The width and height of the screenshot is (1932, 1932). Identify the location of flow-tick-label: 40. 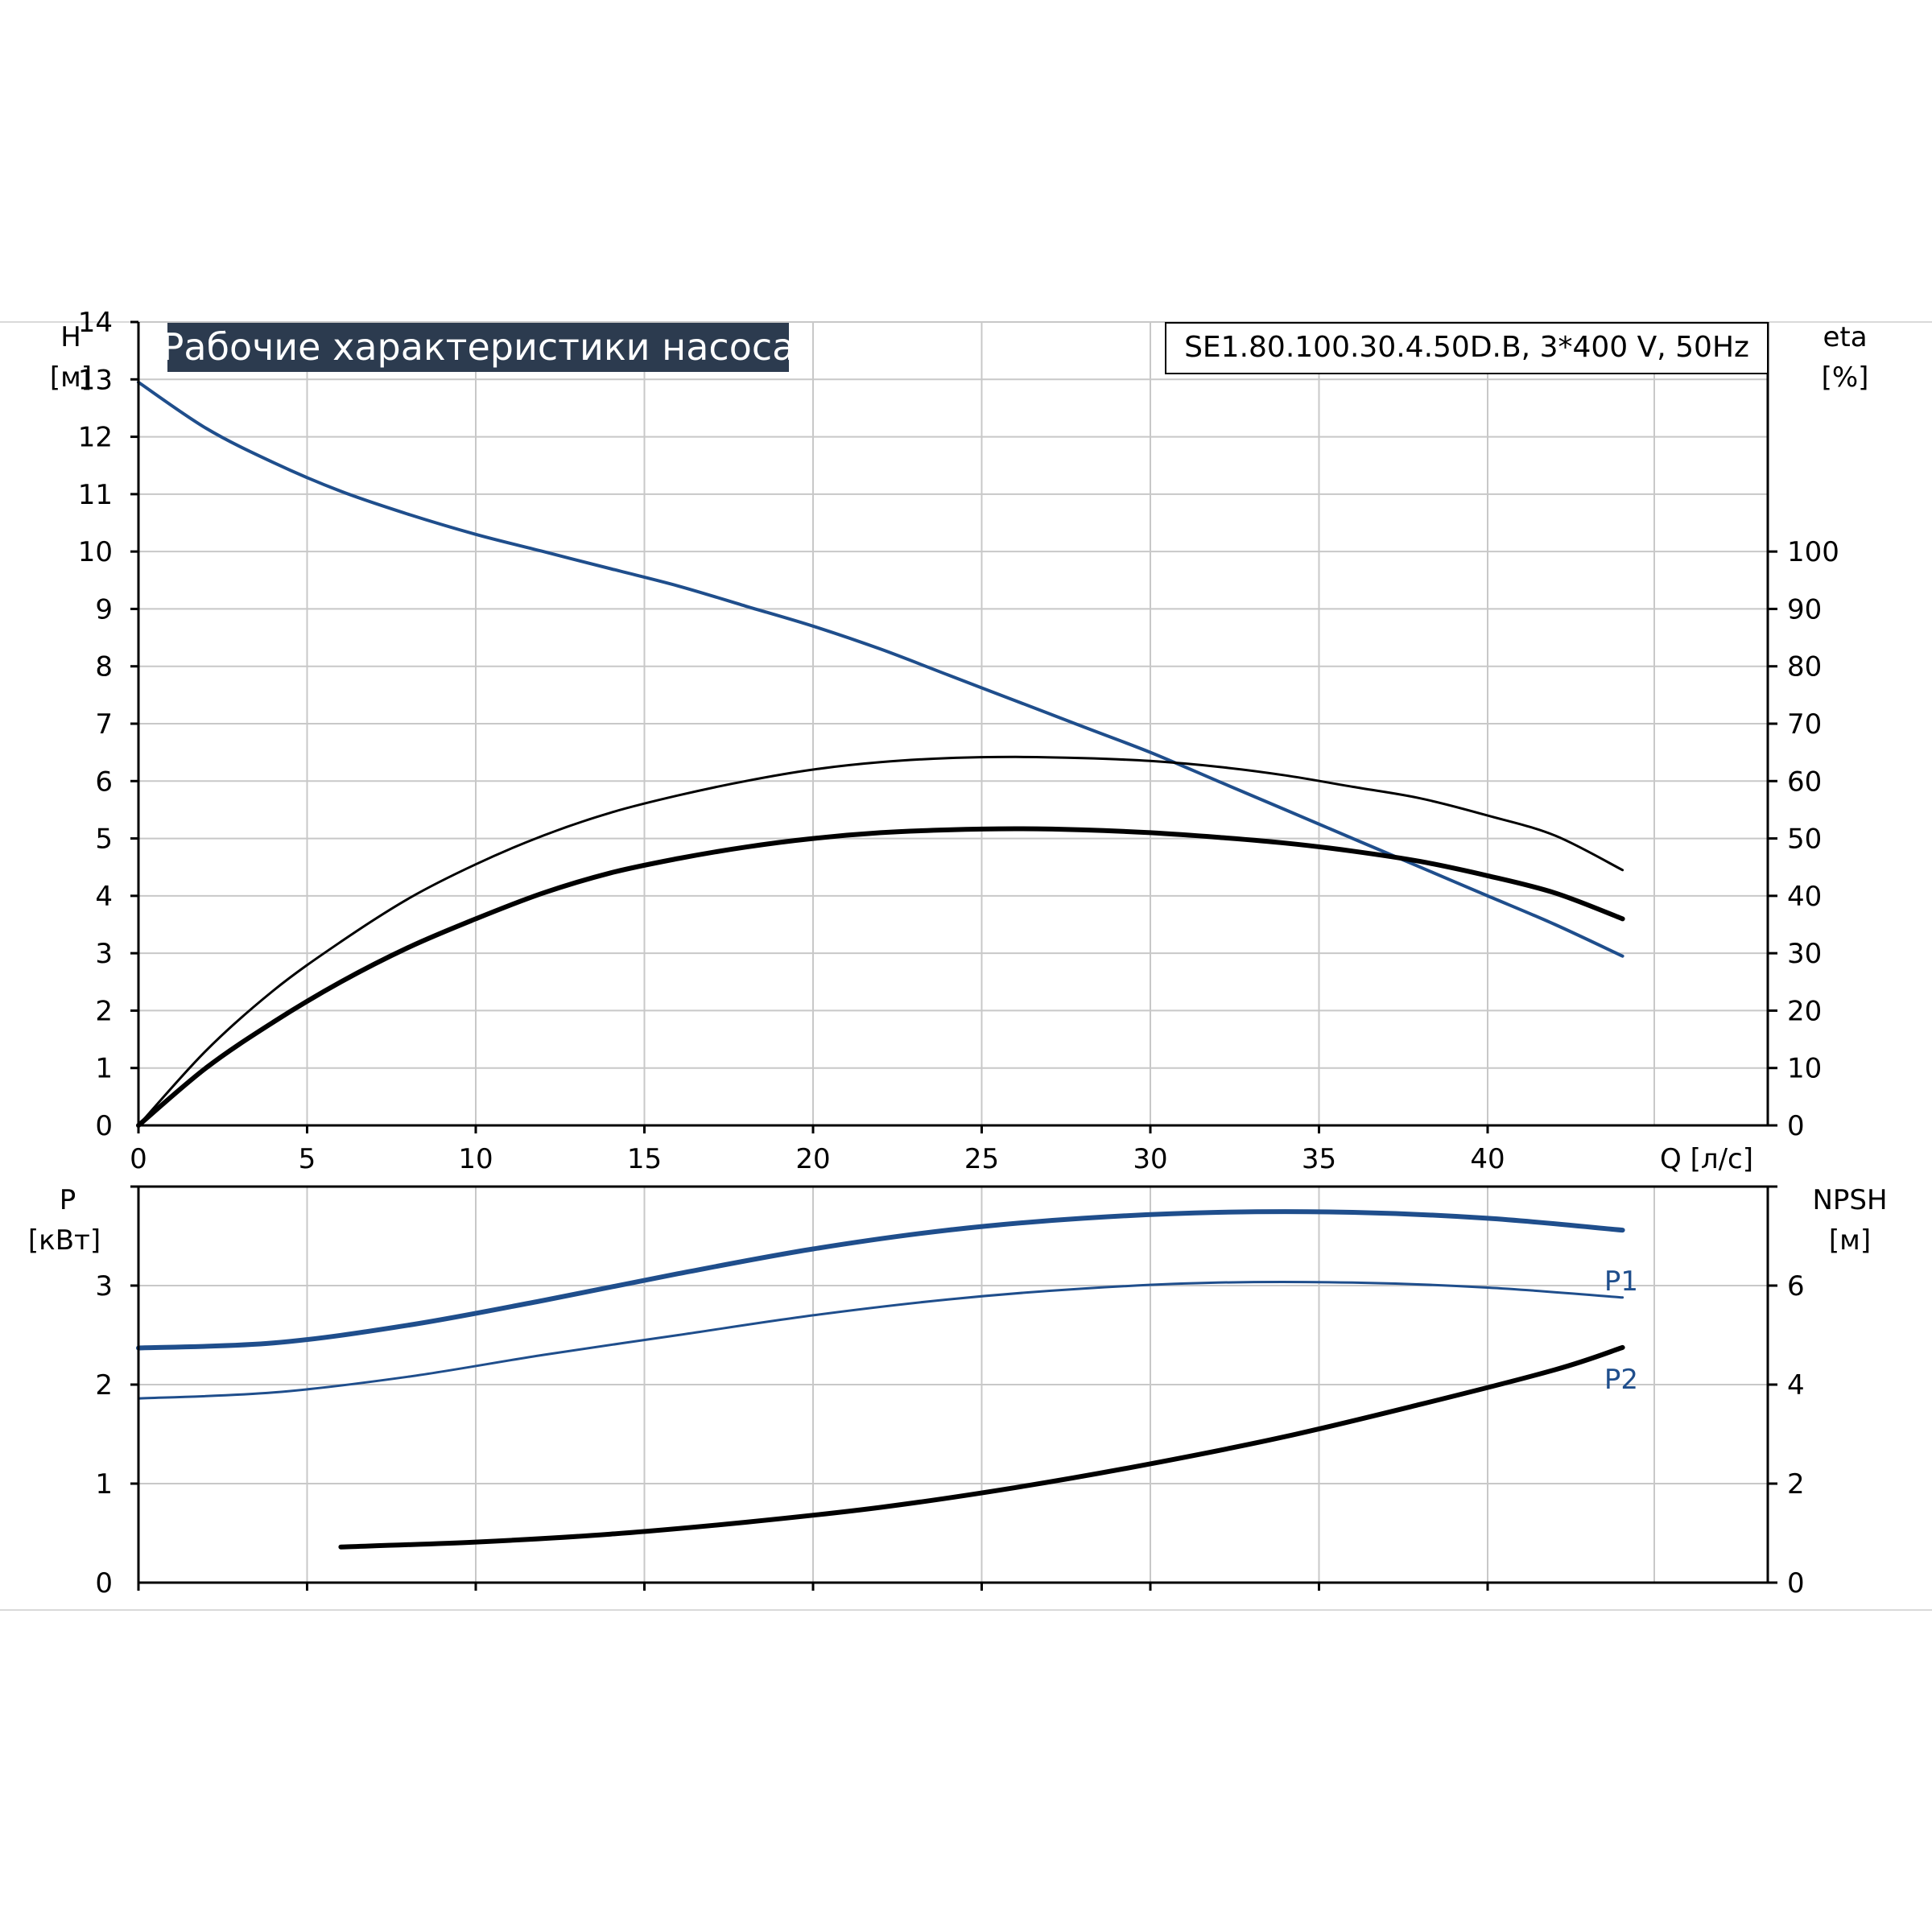
(1487, 1159).